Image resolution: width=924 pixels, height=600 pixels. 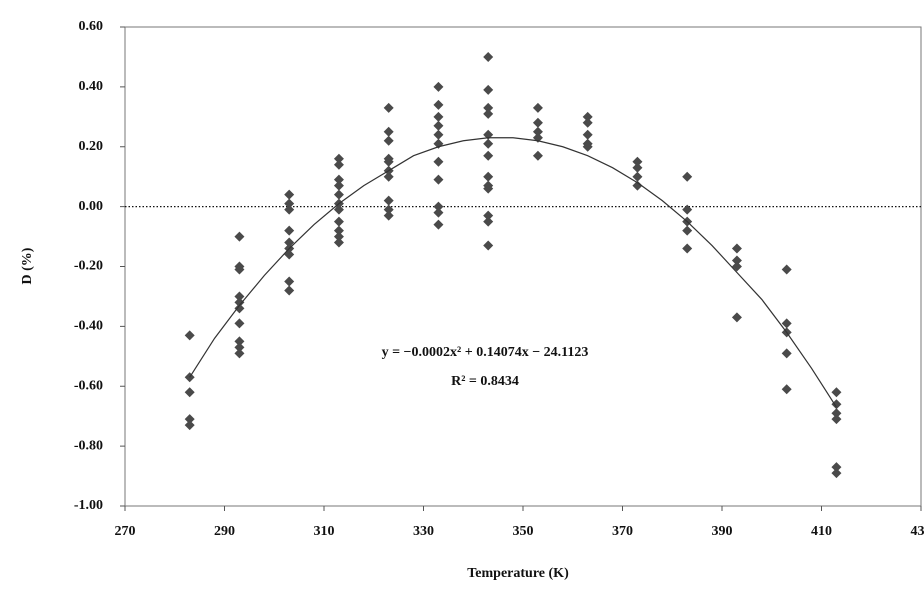 I want to click on x-tick-label: 310, so click(x=324, y=531).